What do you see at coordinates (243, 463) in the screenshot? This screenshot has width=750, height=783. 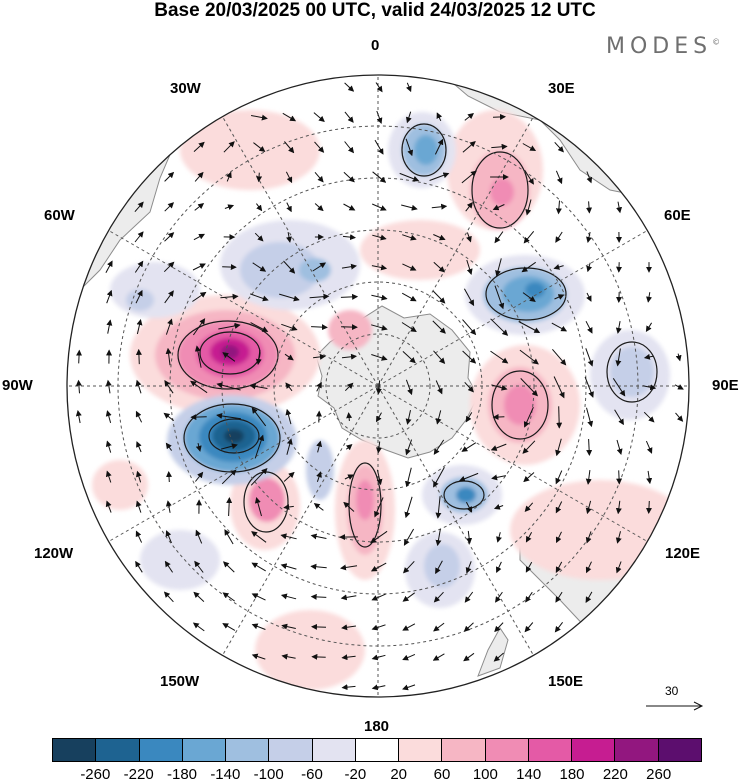 I see `meridian-line` at bounding box center [243, 463].